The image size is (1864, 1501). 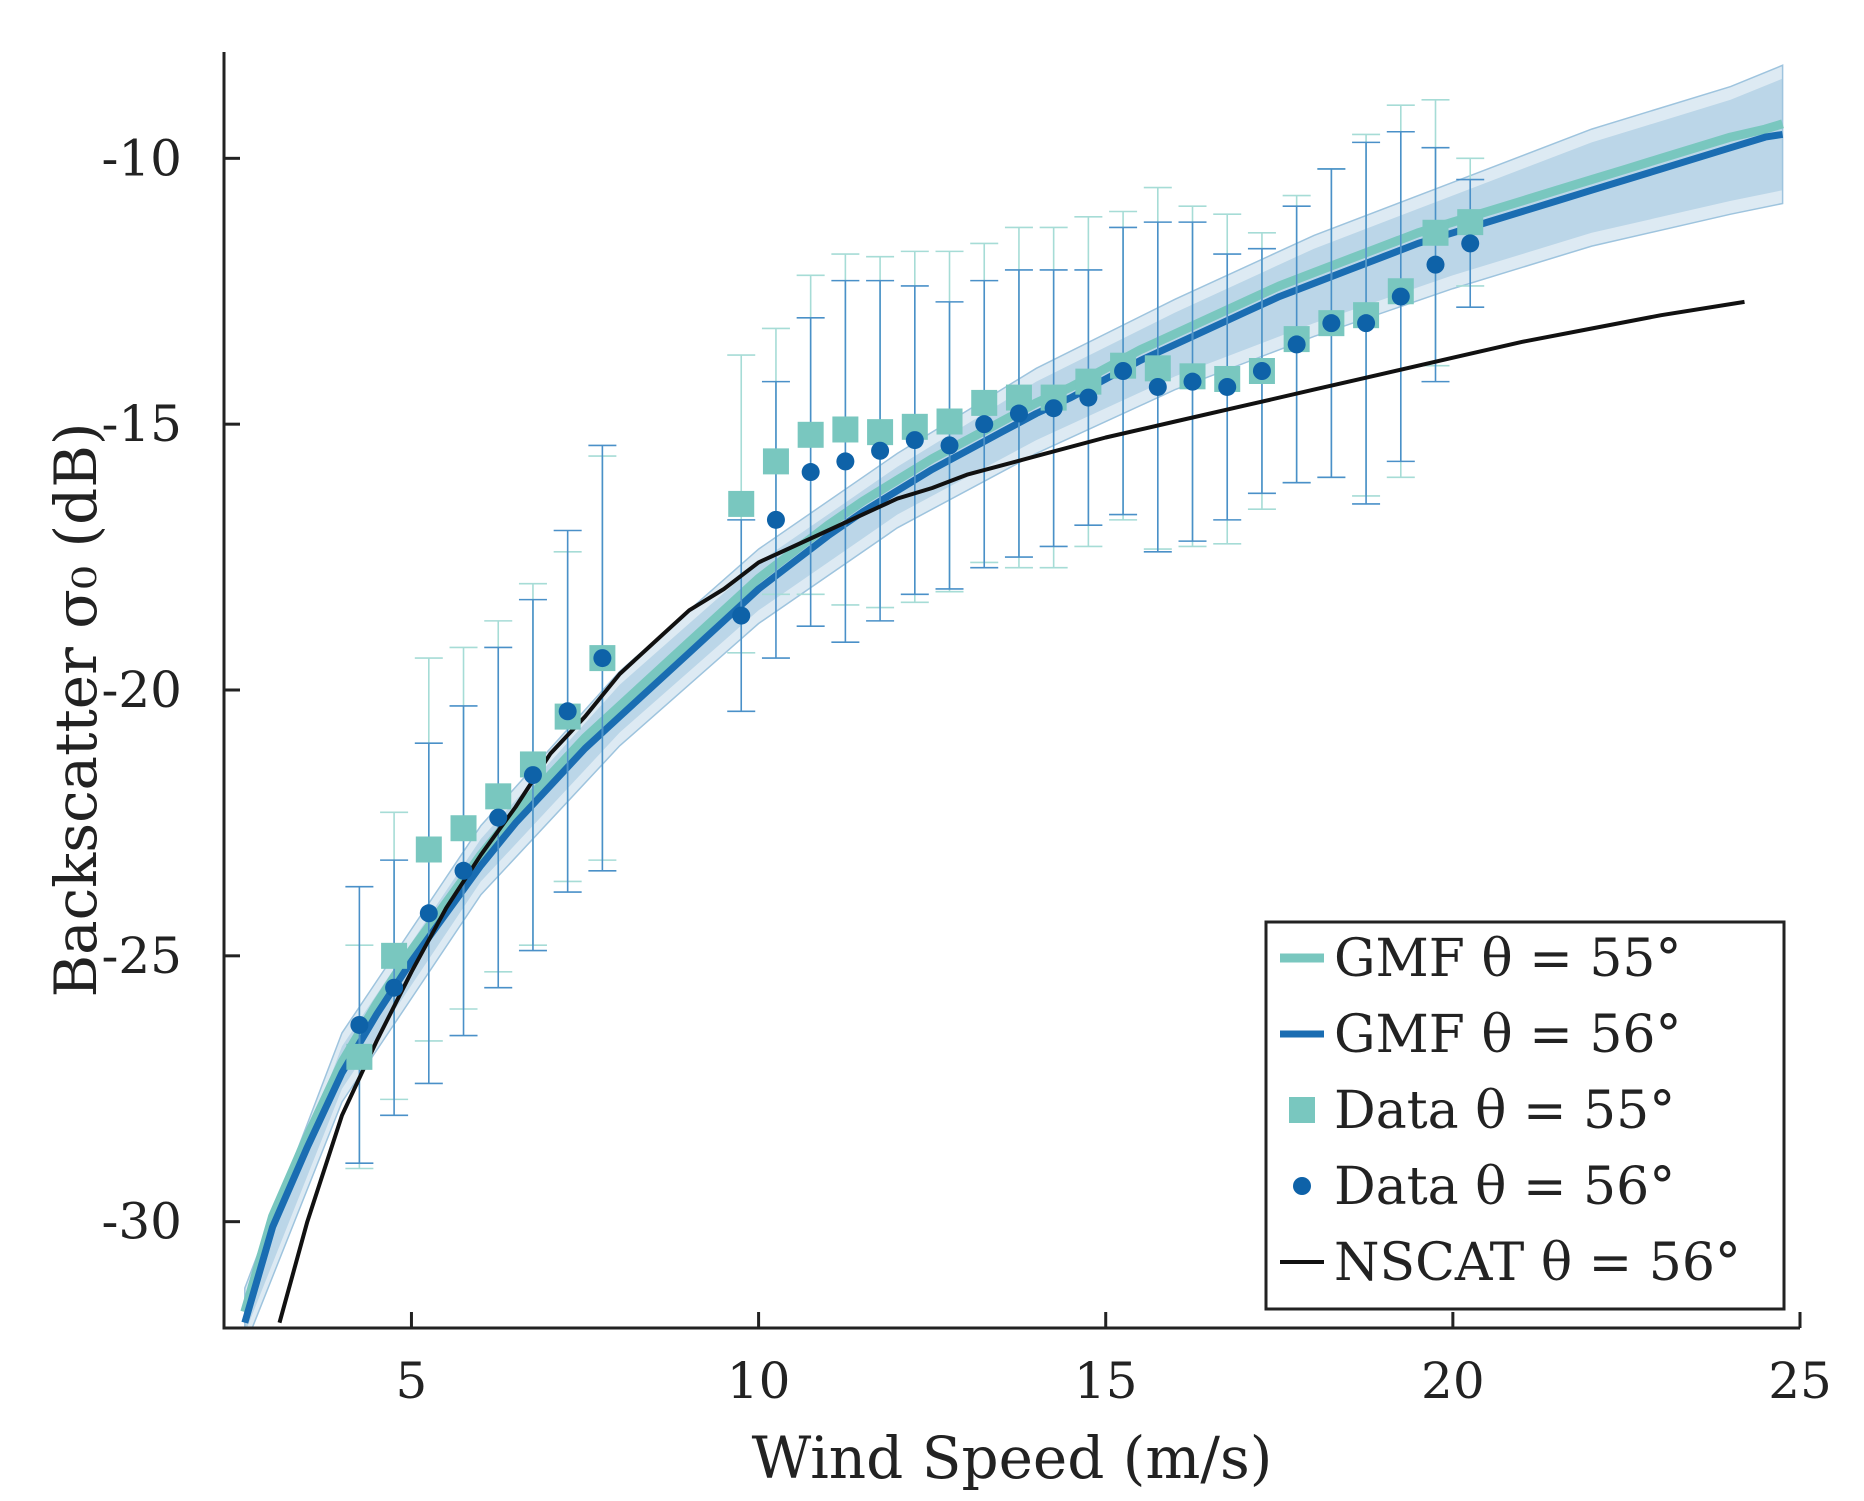 I want to click on legend-item: GMF θ = 55°, so click(x=1481, y=959).